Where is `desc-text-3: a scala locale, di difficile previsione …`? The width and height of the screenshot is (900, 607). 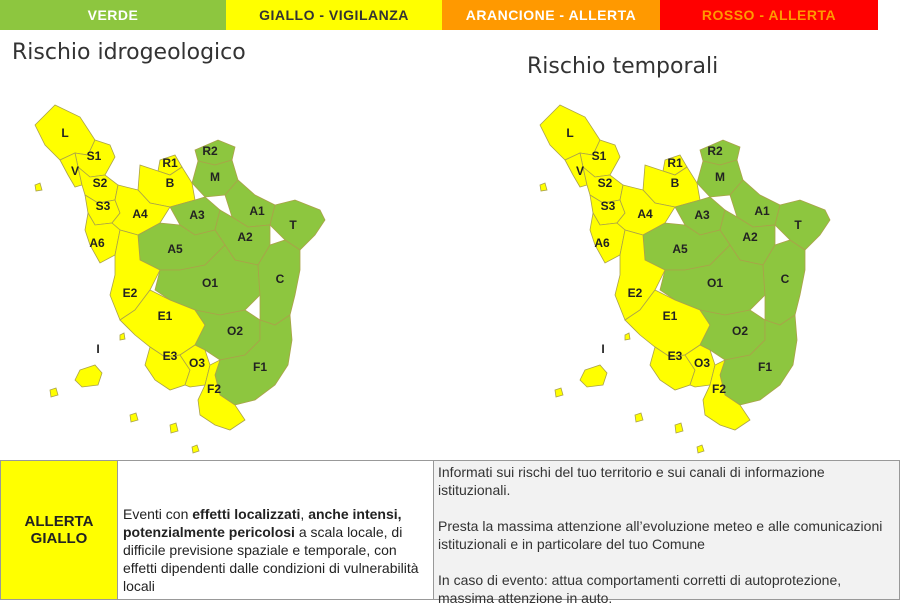 desc-text-3: a scala locale, di difficile previsione … is located at coordinates (271, 559).